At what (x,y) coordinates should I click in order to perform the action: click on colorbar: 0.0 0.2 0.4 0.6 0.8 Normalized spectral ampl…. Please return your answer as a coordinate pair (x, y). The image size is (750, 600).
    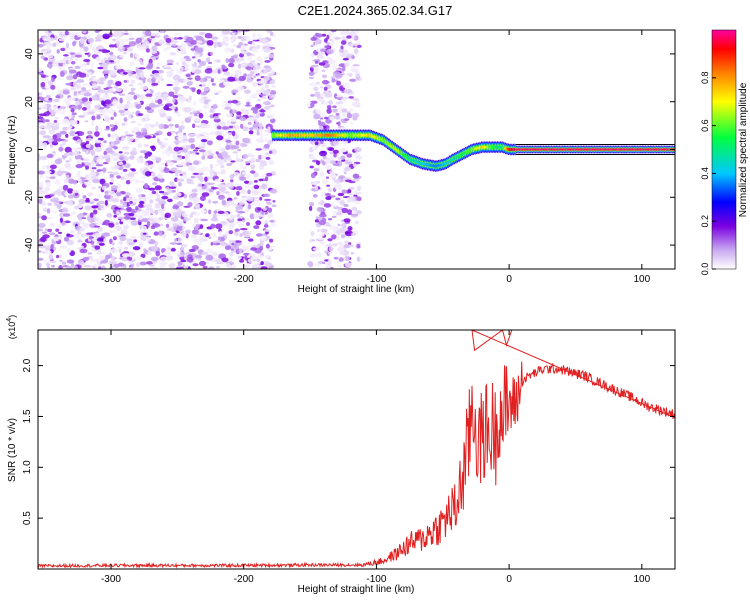
    Looking at the image, I should click on (724, 152).